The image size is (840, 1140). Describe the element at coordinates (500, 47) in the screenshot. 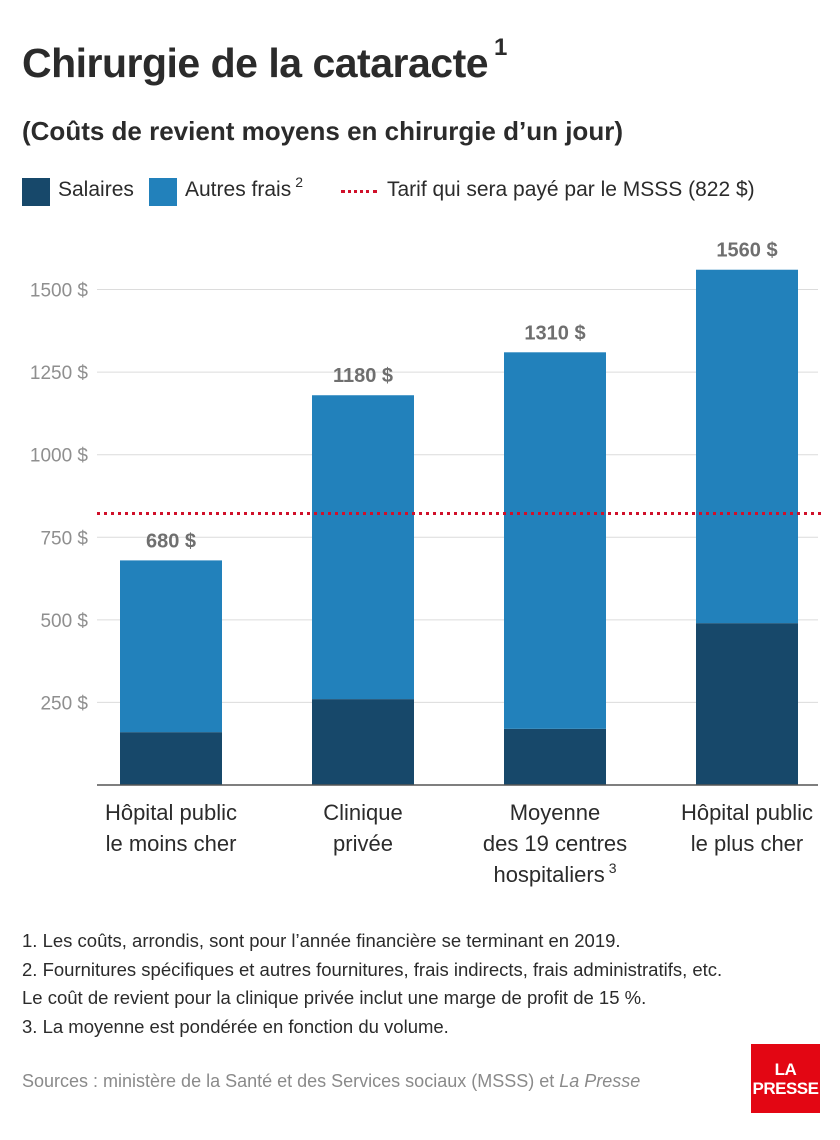

I see `title-footnote-marker: 1` at that location.